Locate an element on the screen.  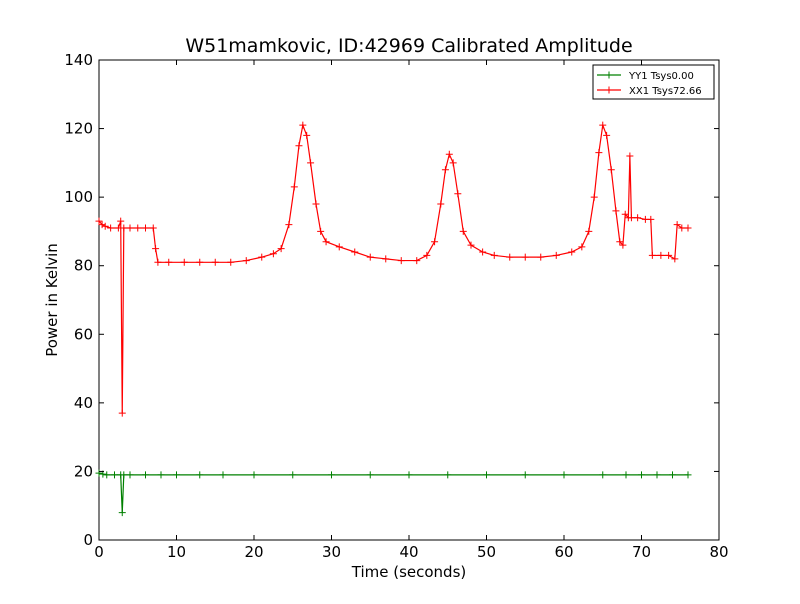
legend-box is located at coordinates (653, 82).